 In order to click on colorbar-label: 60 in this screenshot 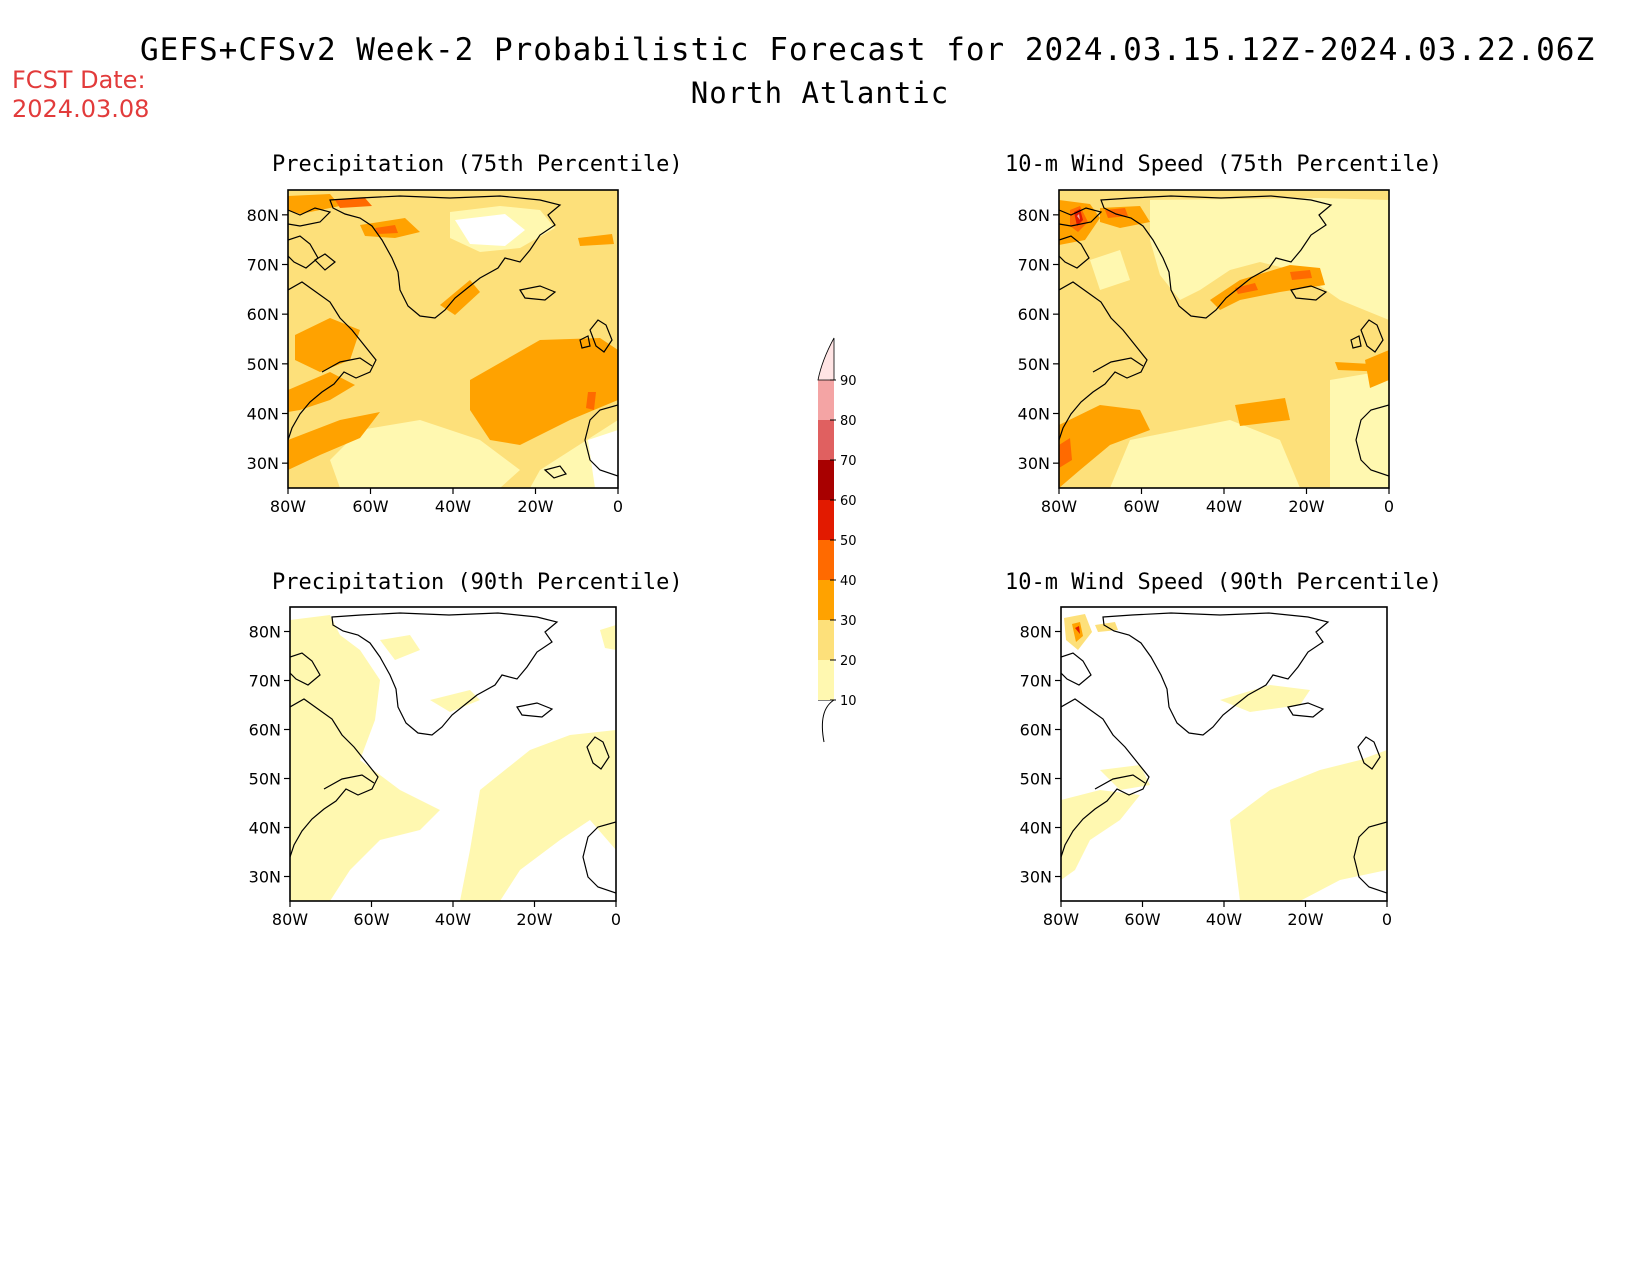, I will do `click(848, 501)`.